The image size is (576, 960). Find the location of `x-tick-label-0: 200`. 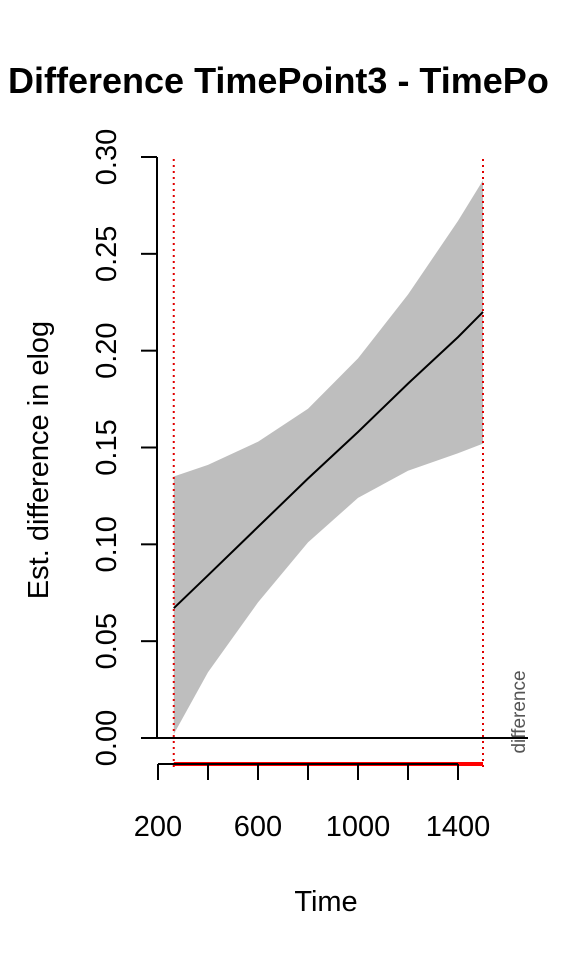

x-tick-label-0: 200 is located at coordinates (158, 827).